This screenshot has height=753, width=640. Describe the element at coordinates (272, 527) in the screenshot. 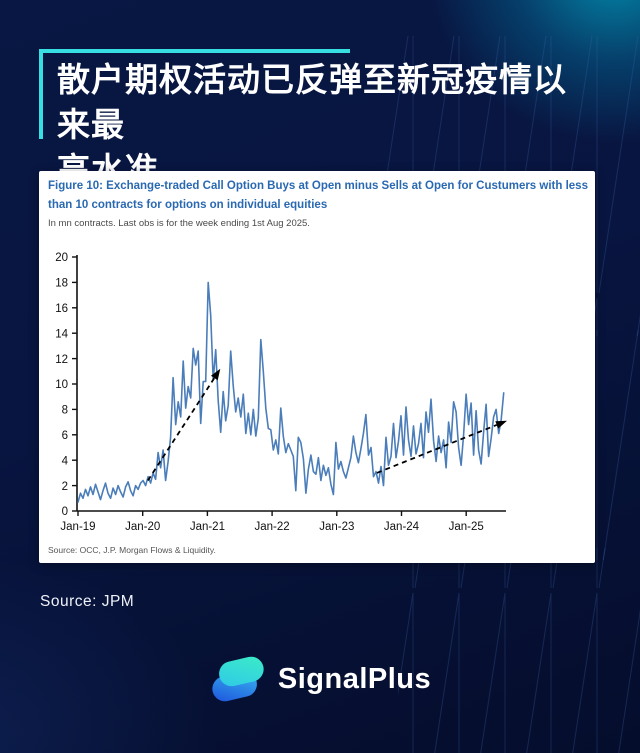

I see `x-tick-label: Jan-22` at that location.